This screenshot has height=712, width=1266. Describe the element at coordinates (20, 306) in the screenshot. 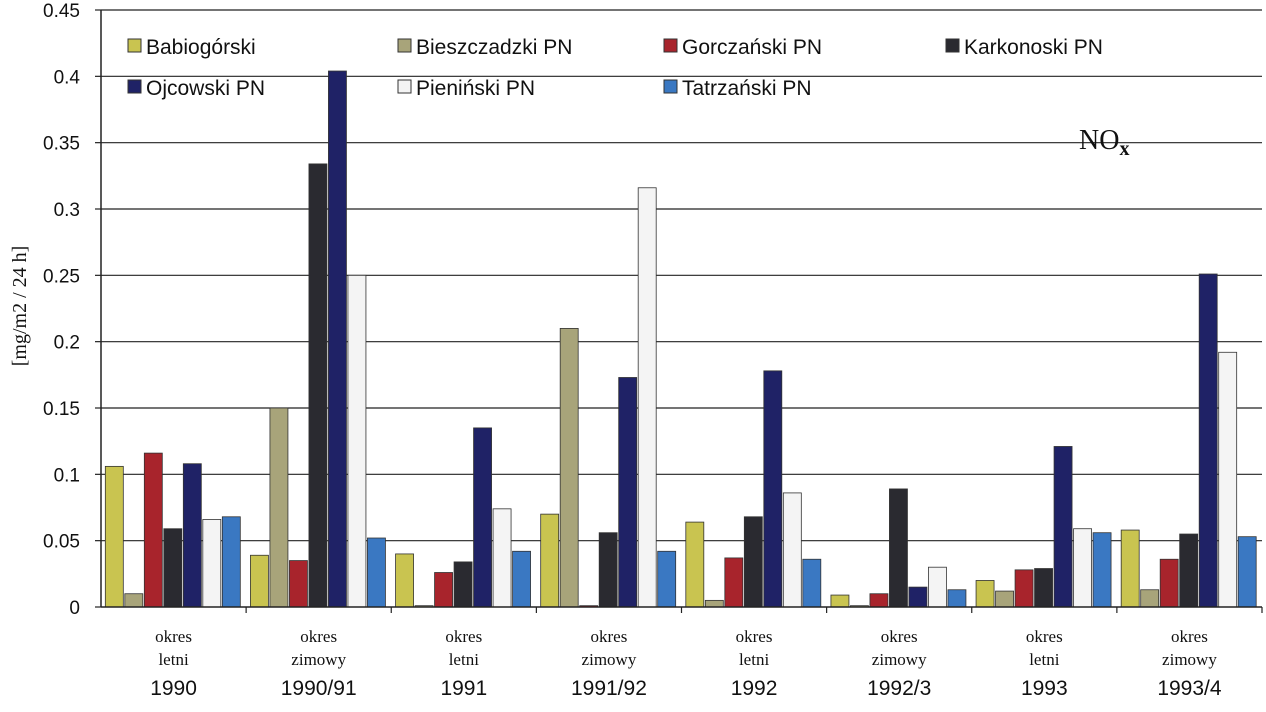

I see `y-axis-label: [mg/m2 / 24 h]` at that location.